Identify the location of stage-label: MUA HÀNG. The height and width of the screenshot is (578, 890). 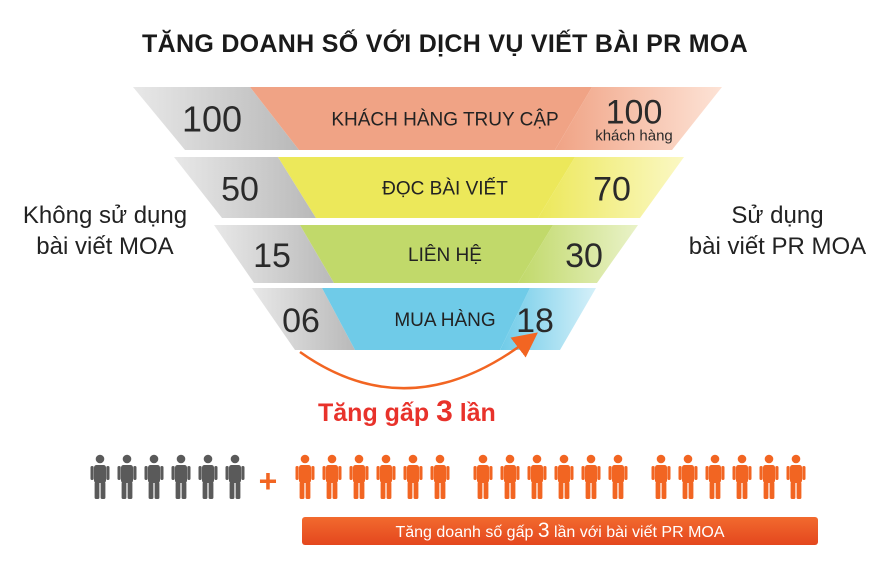
(444, 320).